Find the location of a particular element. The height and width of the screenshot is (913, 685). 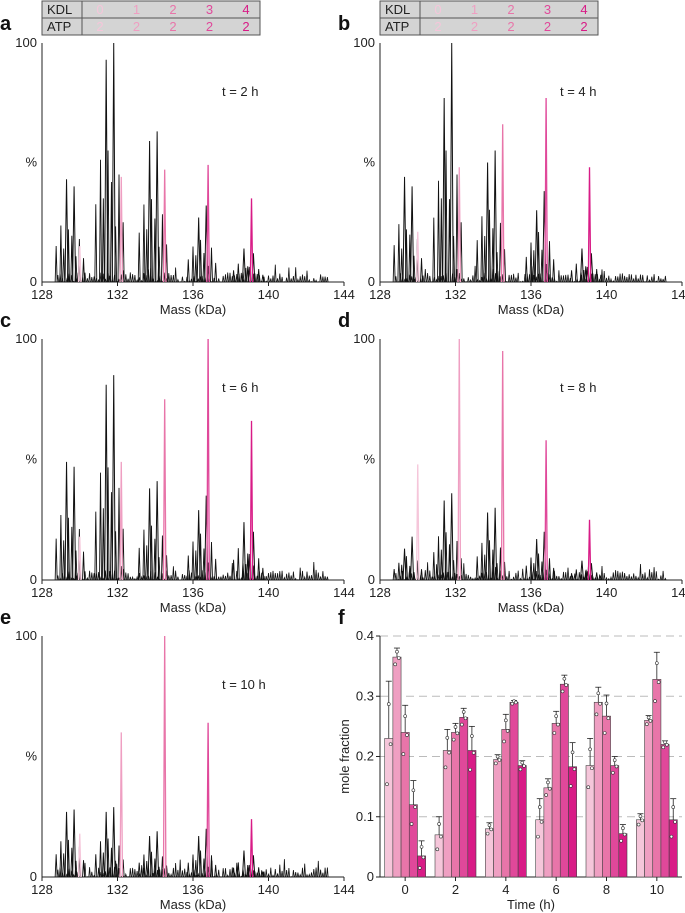

y-axis-label: mole fraction is located at coordinates (344, 756).